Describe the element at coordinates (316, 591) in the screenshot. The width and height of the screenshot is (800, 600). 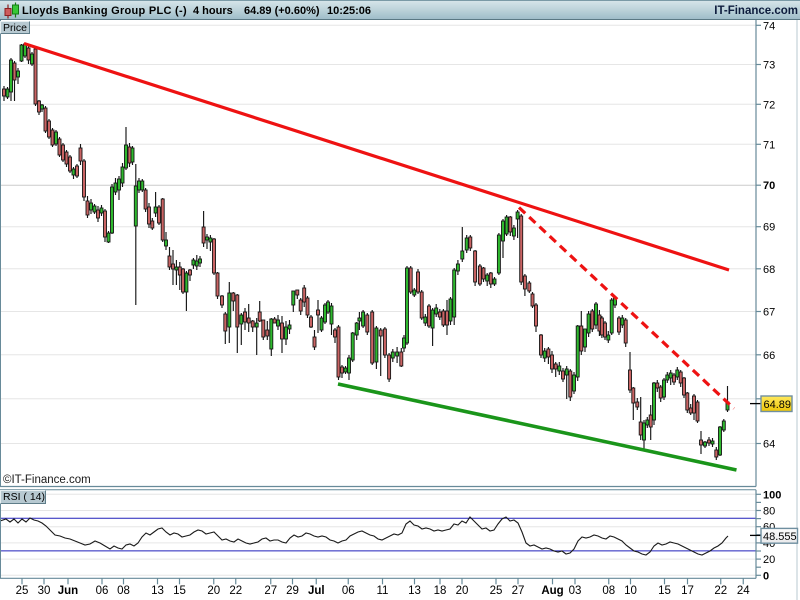
I see `svg-text: Jul` at that location.